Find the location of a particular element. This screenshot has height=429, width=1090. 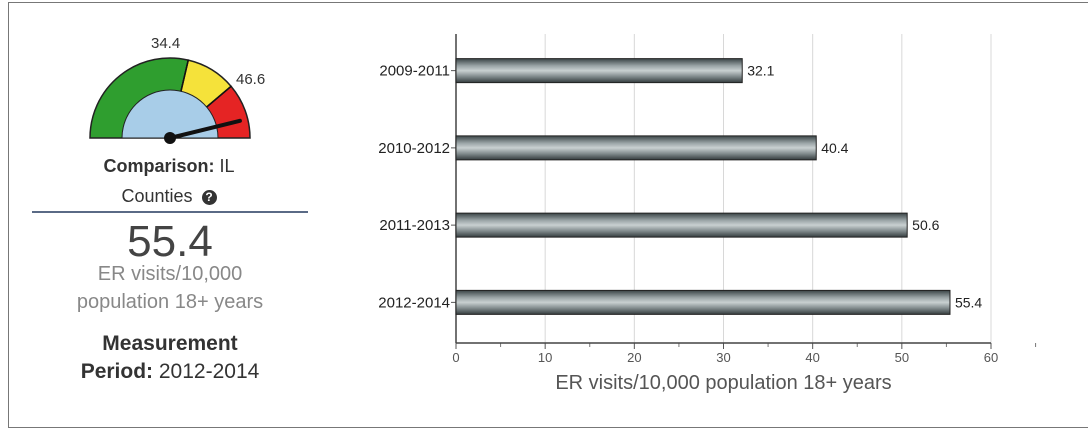

measurement-label: Measurement is located at coordinates (170, 343).